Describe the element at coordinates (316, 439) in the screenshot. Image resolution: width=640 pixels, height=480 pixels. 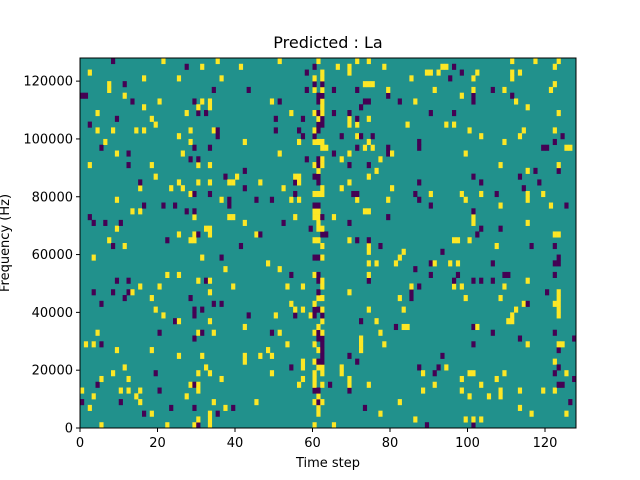
I see `x-axis: 0 20 40 60 80 100 120` at that location.